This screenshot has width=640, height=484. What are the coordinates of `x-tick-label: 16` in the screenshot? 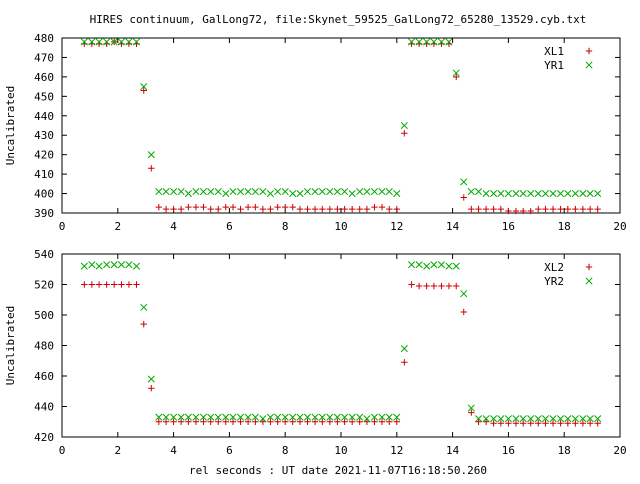 It's located at (508, 226).